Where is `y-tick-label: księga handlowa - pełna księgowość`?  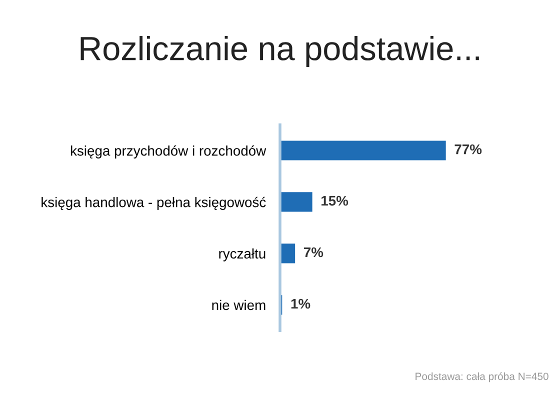 y-tick-label: księga handlowa - pełna księgowość is located at coordinates (154, 203).